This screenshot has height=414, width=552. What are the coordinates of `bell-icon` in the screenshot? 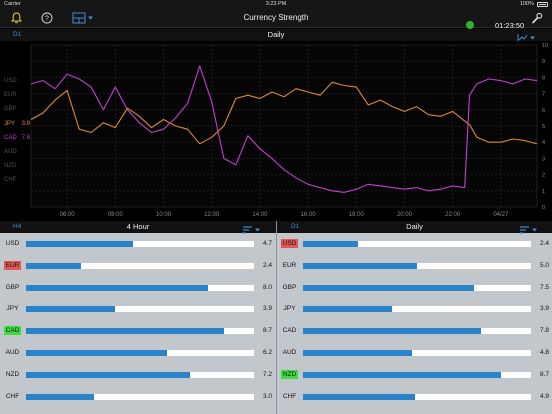 It's located at (16, 18).